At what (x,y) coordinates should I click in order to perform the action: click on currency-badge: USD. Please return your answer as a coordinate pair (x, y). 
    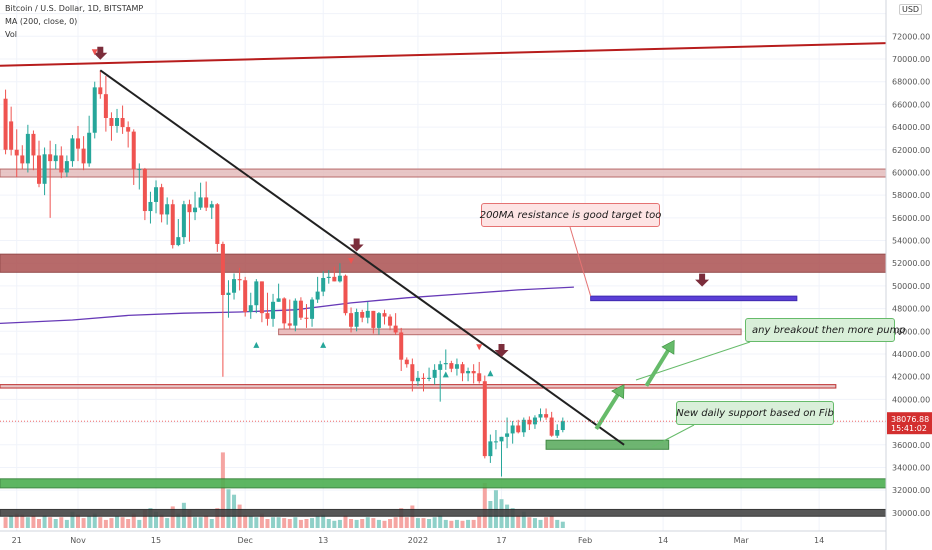
    Looking at the image, I should click on (911, 9).